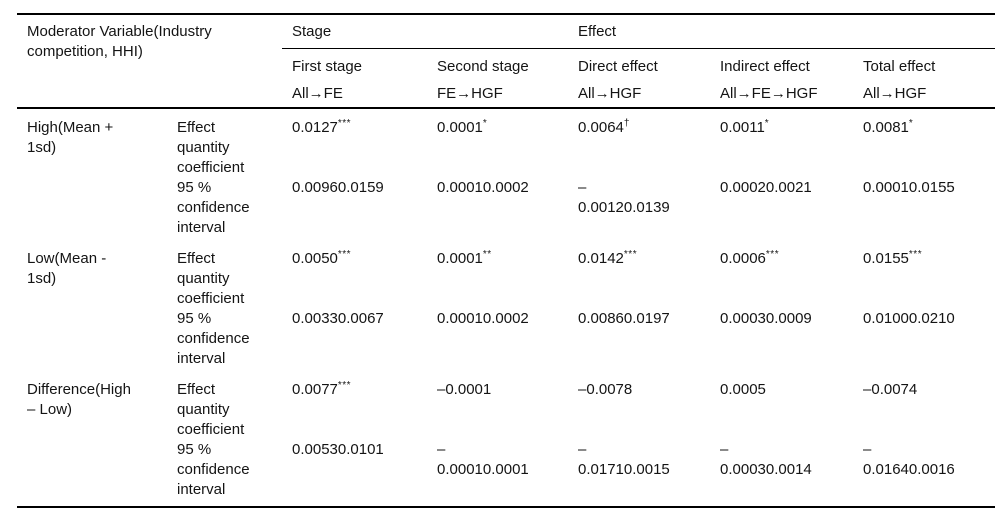 The image size is (1000, 524). Describe the element at coordinates (315, 389) in the screenshot. I see `coef-value: 0.0077` at that location.